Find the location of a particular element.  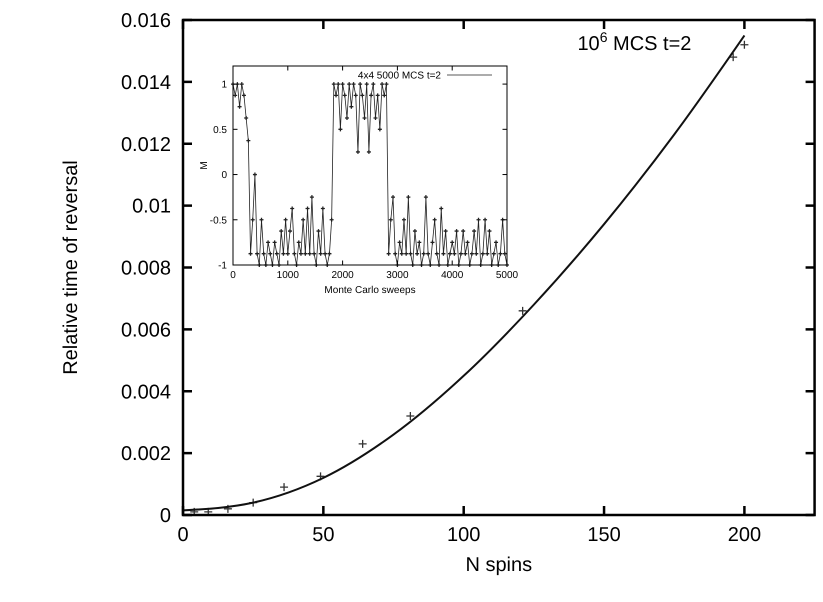

y-tick-label: 0.006 is located at coordinates (145, 330).